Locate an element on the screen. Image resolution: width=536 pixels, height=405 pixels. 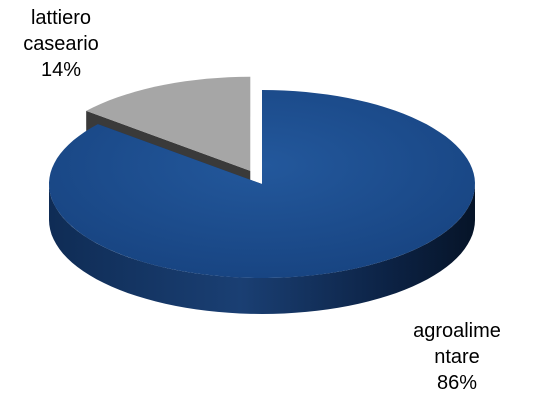
slice-value-label: 14% is located at coordinates (61, 70).